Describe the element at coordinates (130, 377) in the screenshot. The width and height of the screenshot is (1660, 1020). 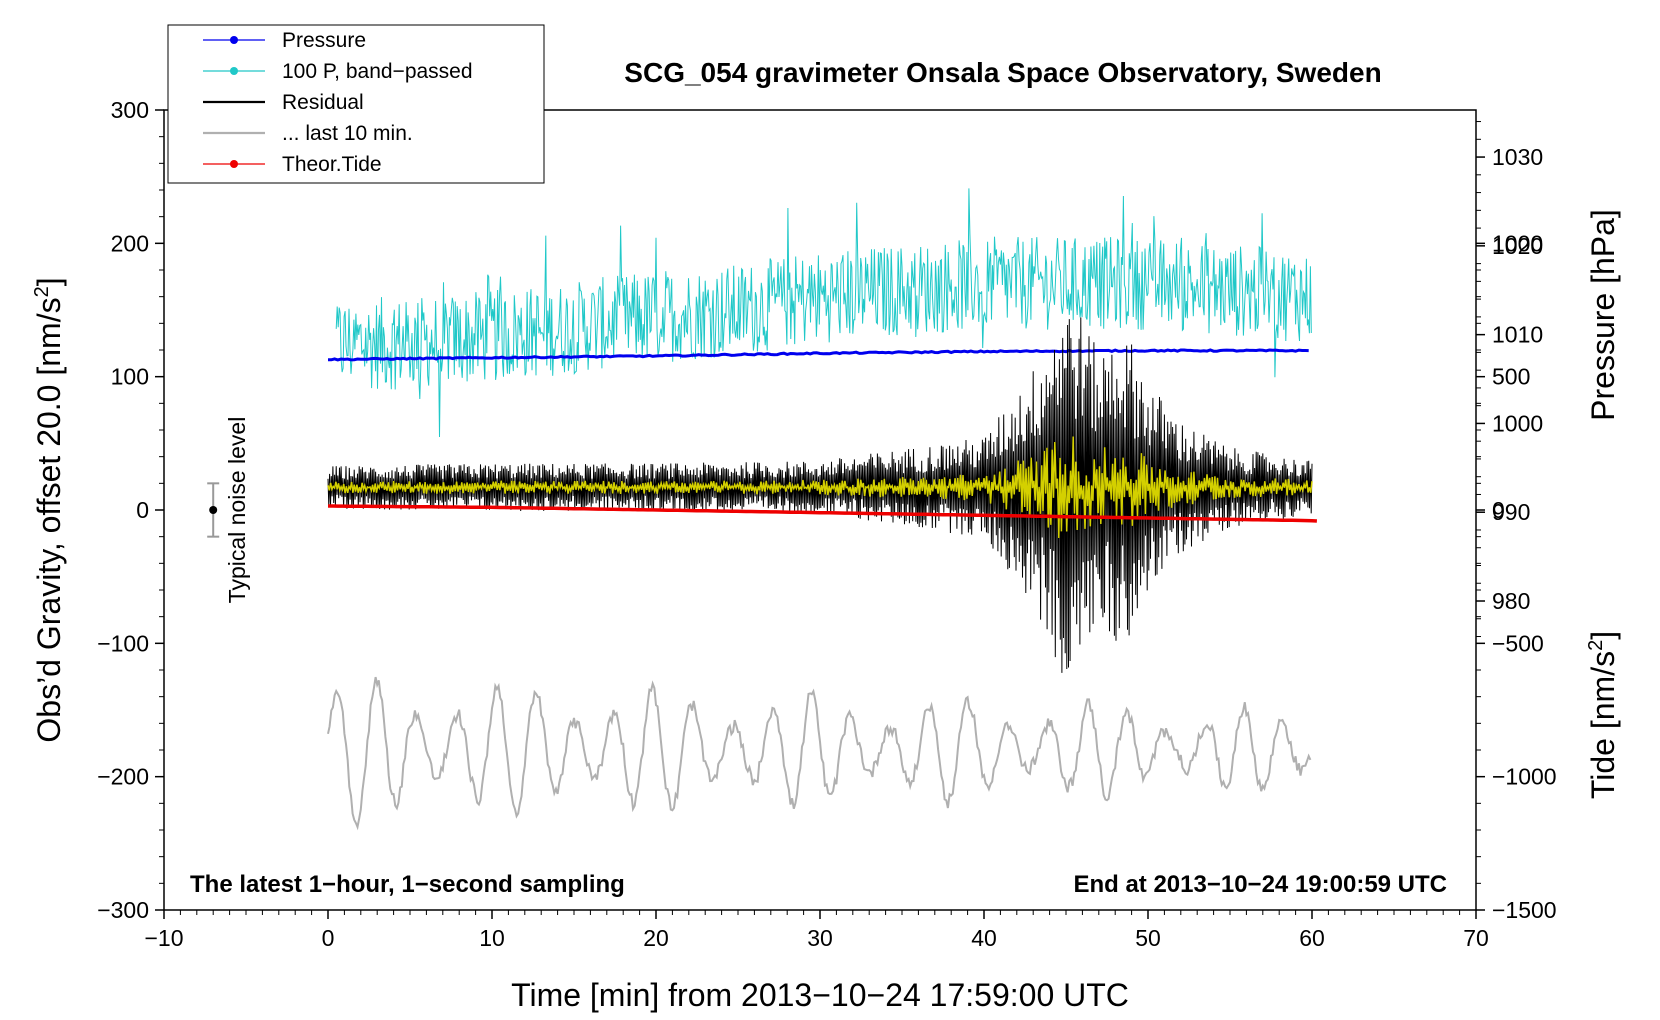
I see `y-tick-label: 100` at that location.